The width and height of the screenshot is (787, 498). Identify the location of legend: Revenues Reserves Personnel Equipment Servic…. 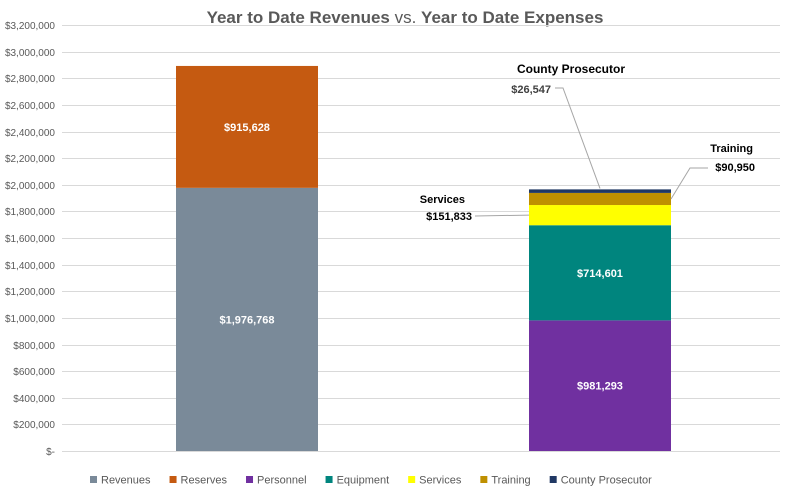
(371, 481).